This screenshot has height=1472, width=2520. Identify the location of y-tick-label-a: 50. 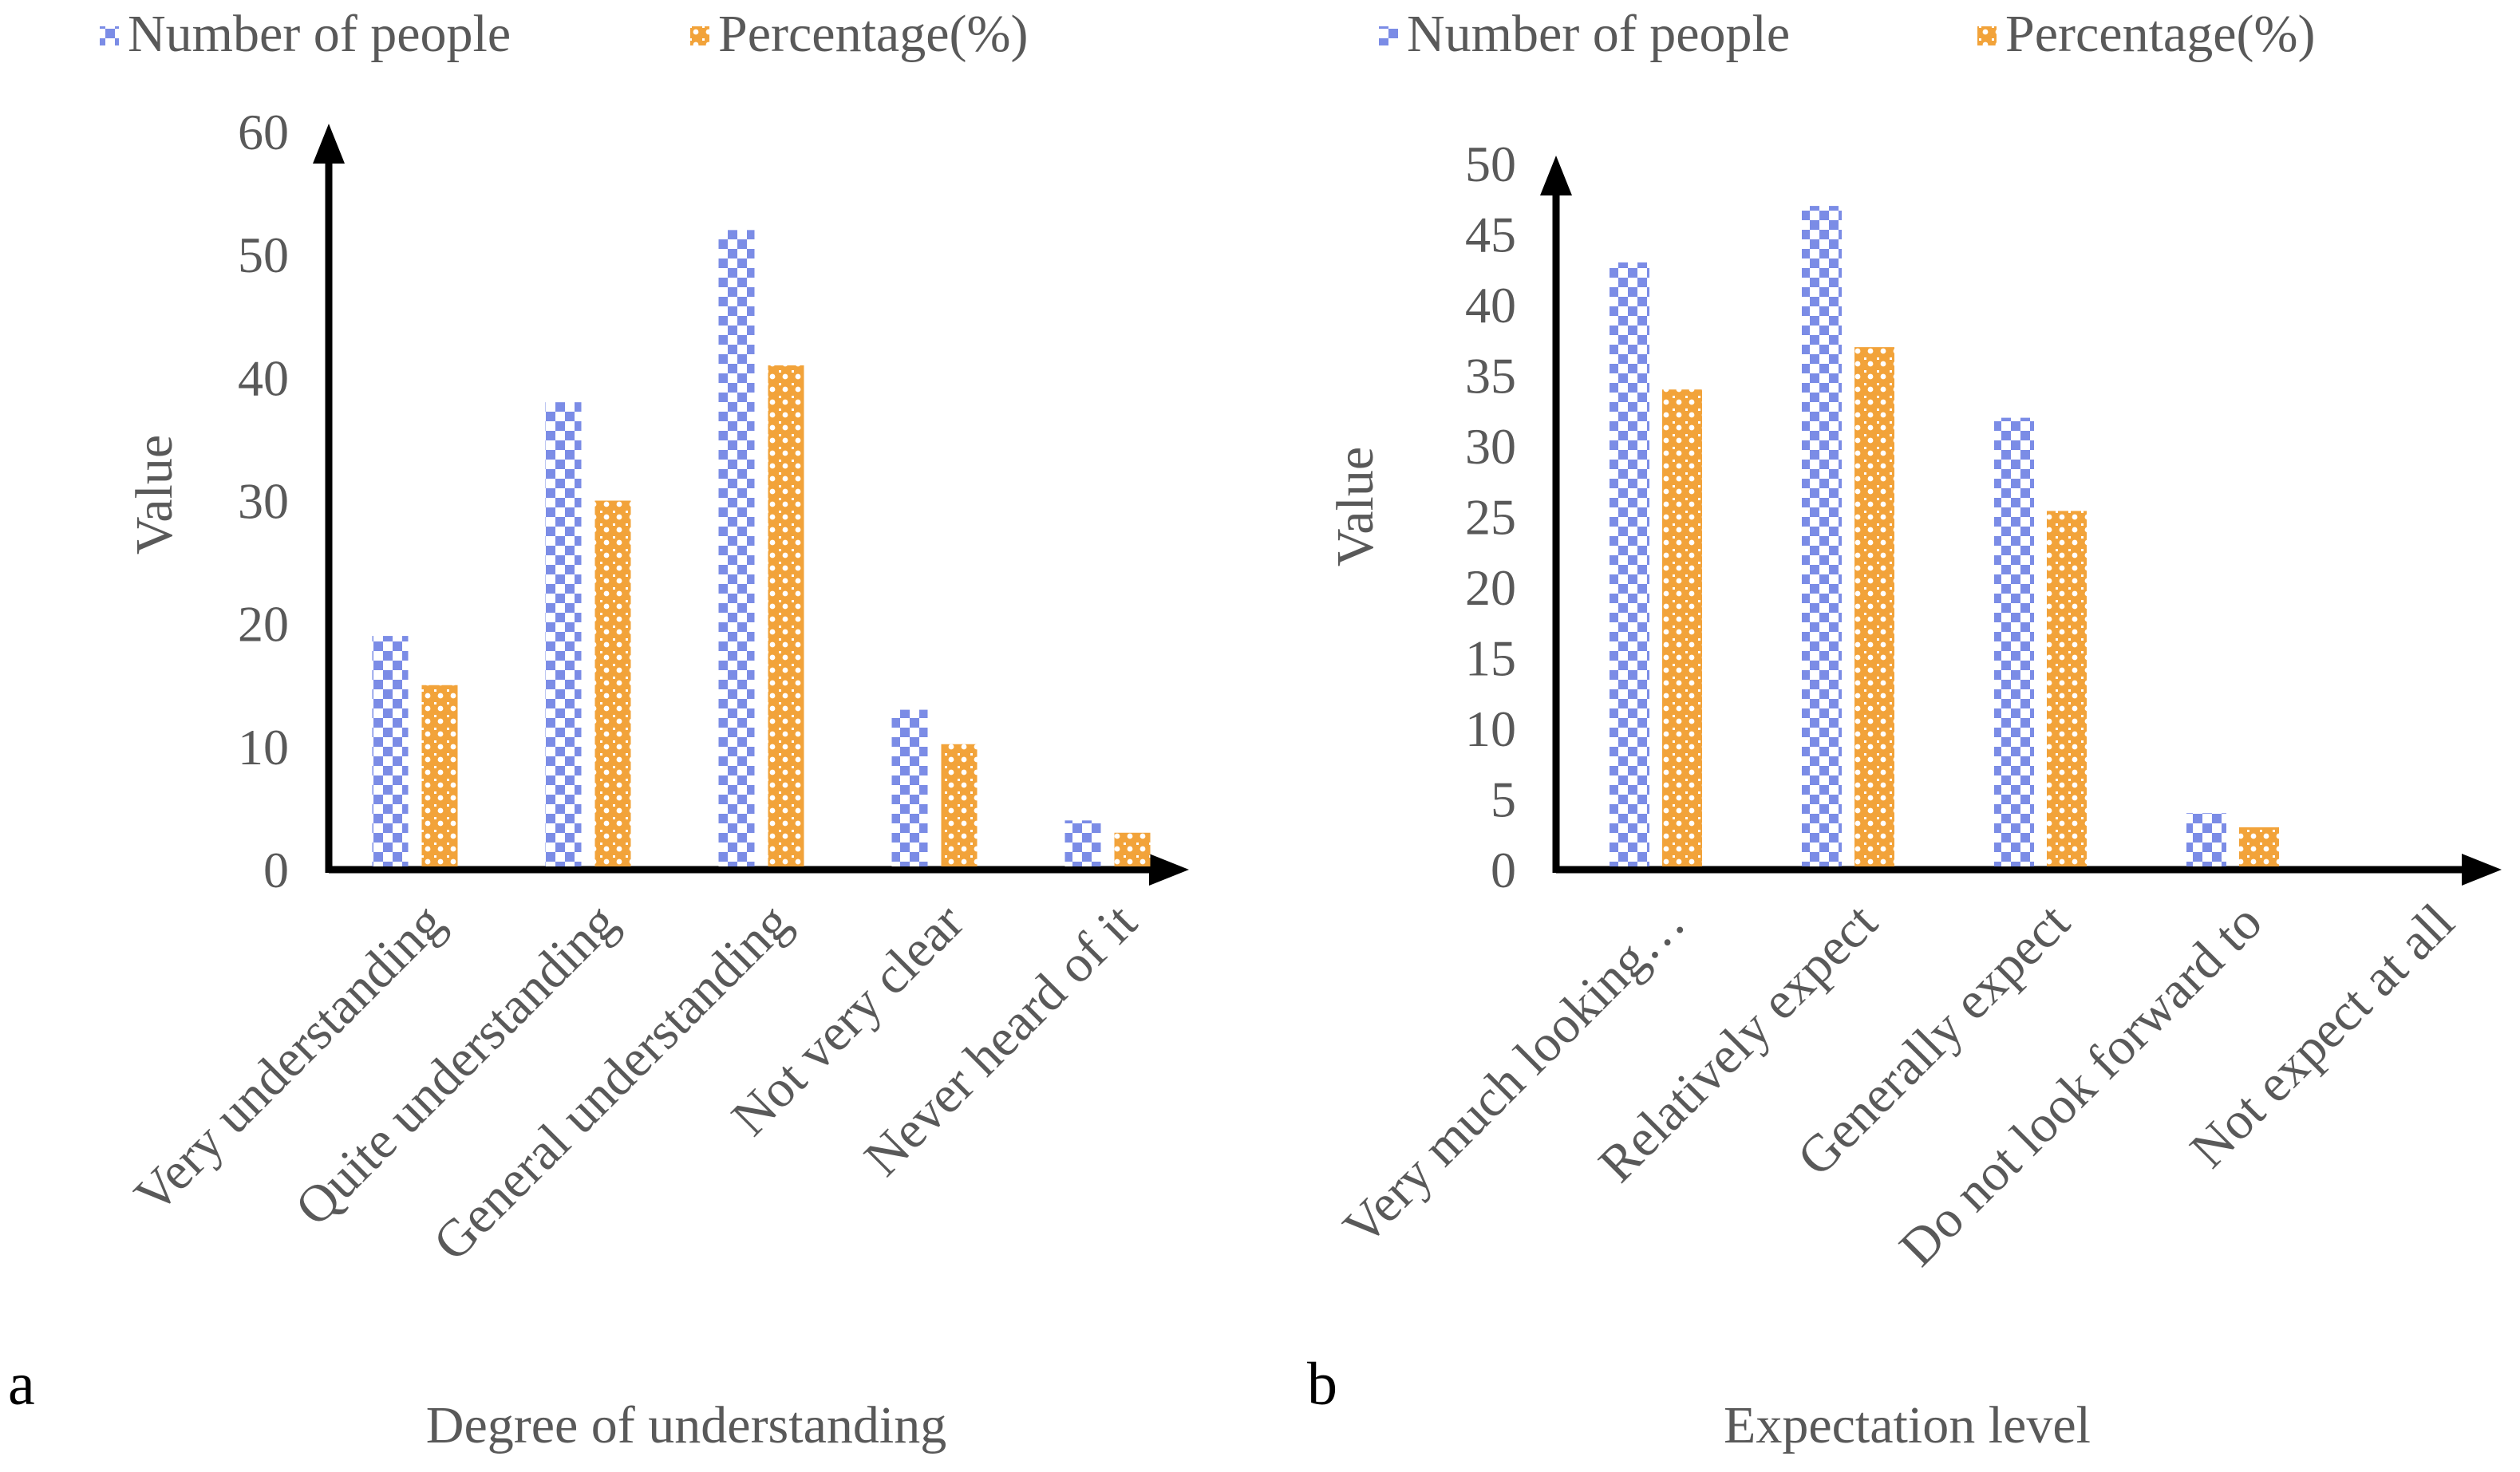
(263, 255).